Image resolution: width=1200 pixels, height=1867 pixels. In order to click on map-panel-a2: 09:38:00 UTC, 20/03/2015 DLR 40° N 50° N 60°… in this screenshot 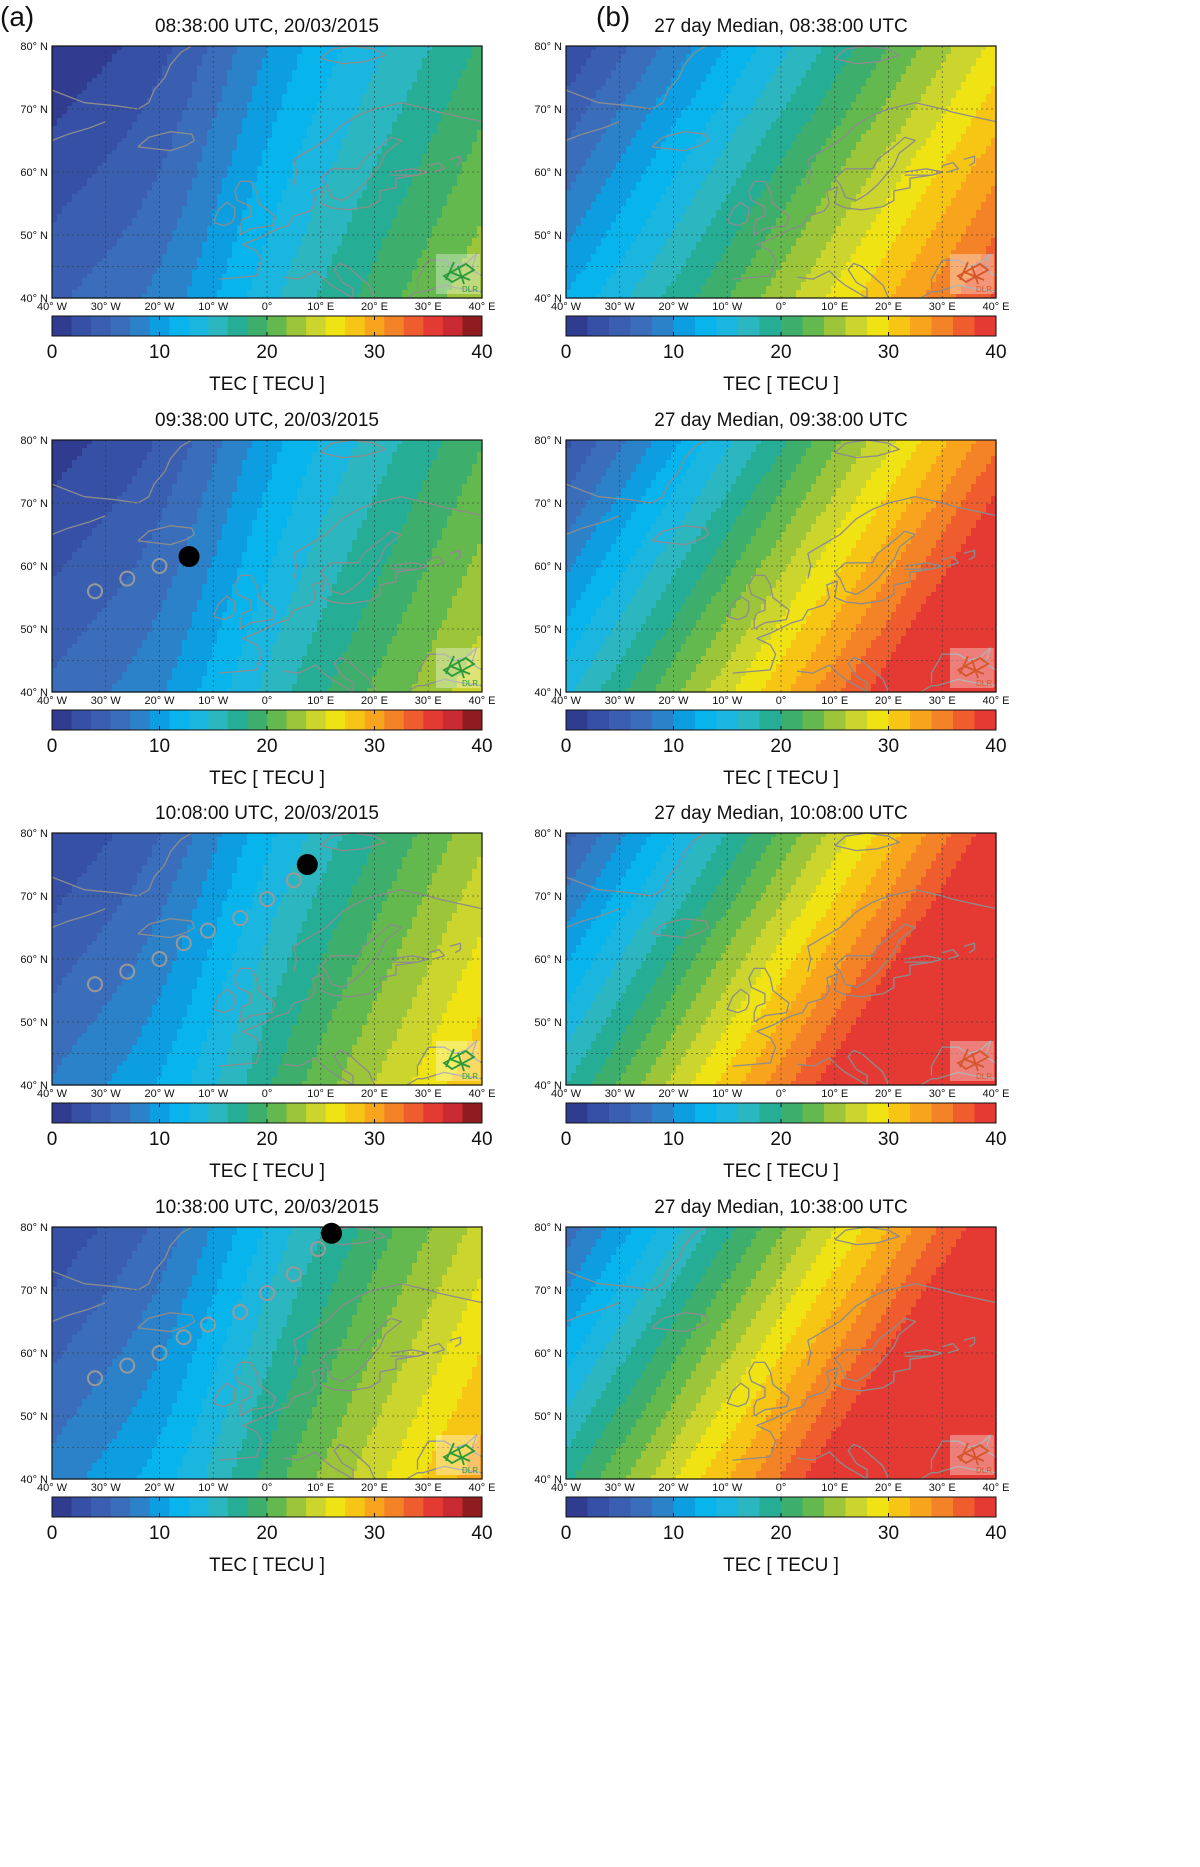, I will do `click(257, 599)`.